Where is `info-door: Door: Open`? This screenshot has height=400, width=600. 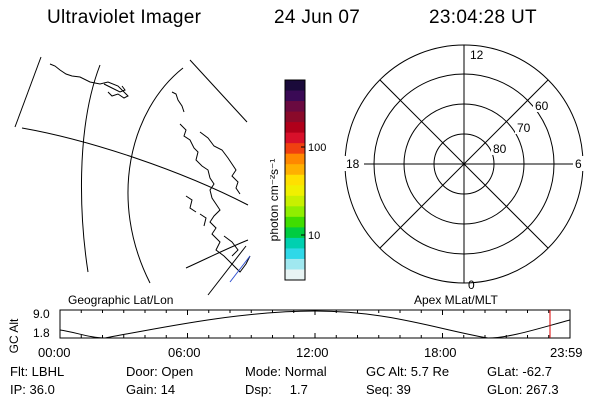
info-door: Door: Open is located at coordinates (160, 371).